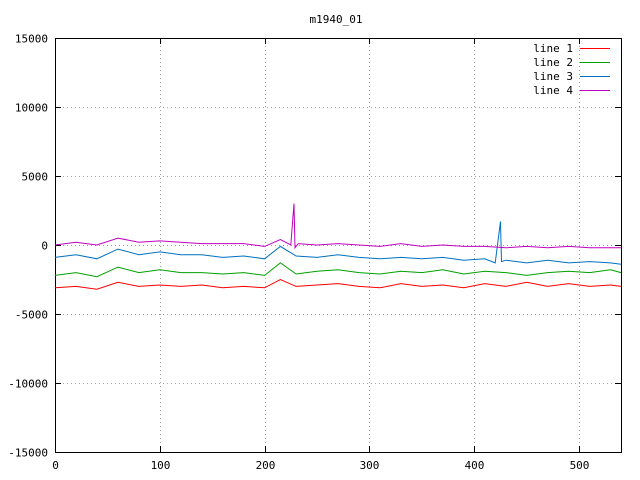 This screenshot has height=480, width=640. I want to click on x-tick-label: 500, so click(580, 465).